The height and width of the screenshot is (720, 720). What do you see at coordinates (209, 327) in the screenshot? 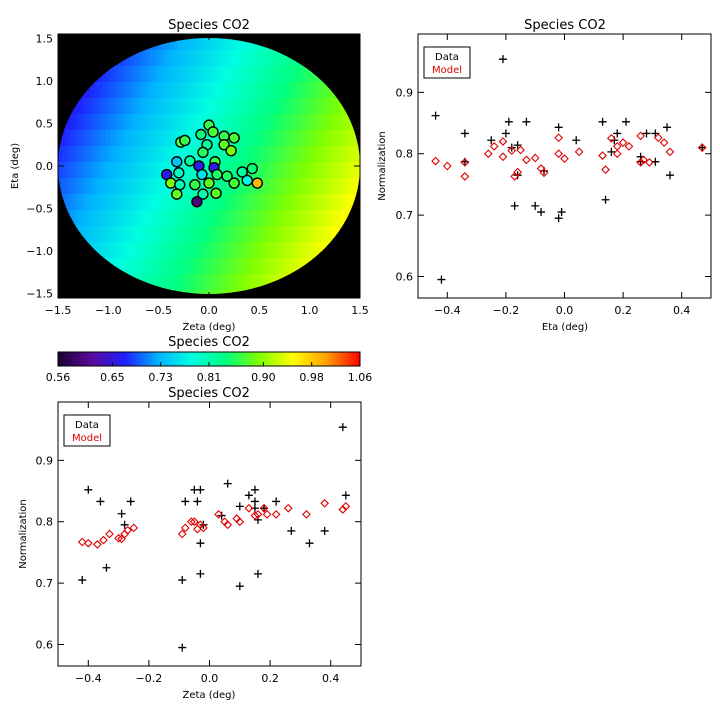
I see `map-x-label: Zeta (deg)` at bounding box center [209, 327].